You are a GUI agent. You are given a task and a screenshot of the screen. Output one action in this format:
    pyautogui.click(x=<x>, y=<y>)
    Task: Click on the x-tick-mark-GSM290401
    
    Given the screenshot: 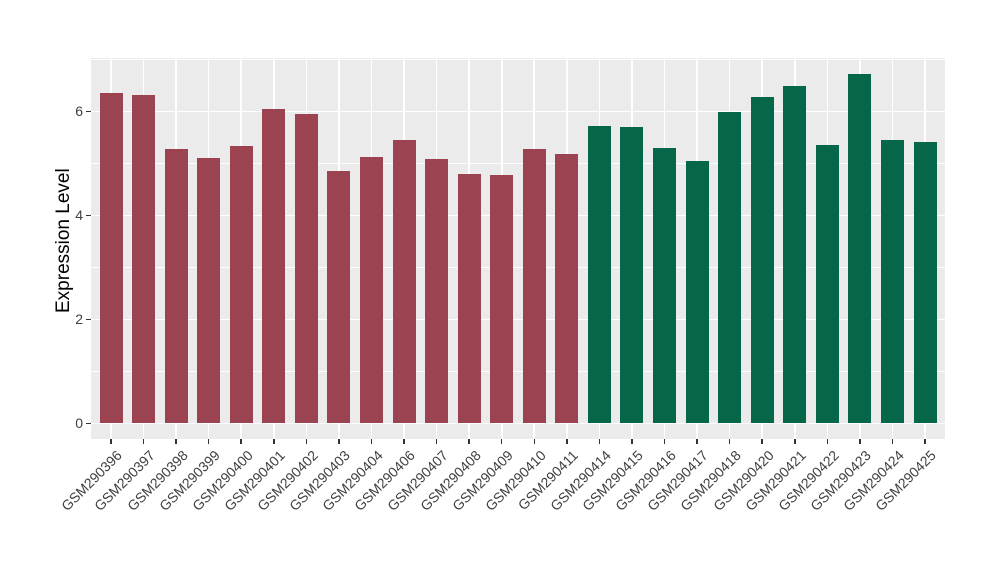 What is the action you would take?
    pyautogui.click(x=274, y=441)
    